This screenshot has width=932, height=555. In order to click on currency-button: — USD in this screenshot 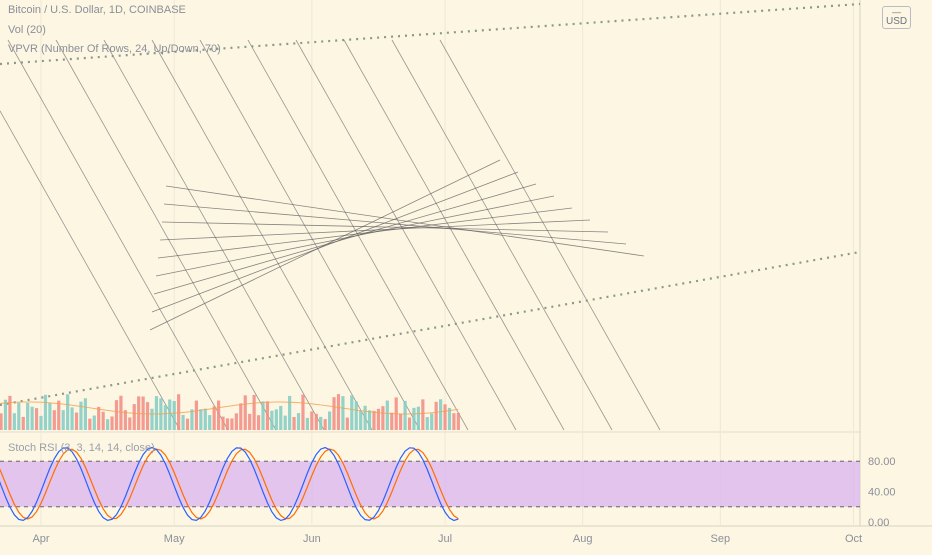, I will do `click(897, 17)`.